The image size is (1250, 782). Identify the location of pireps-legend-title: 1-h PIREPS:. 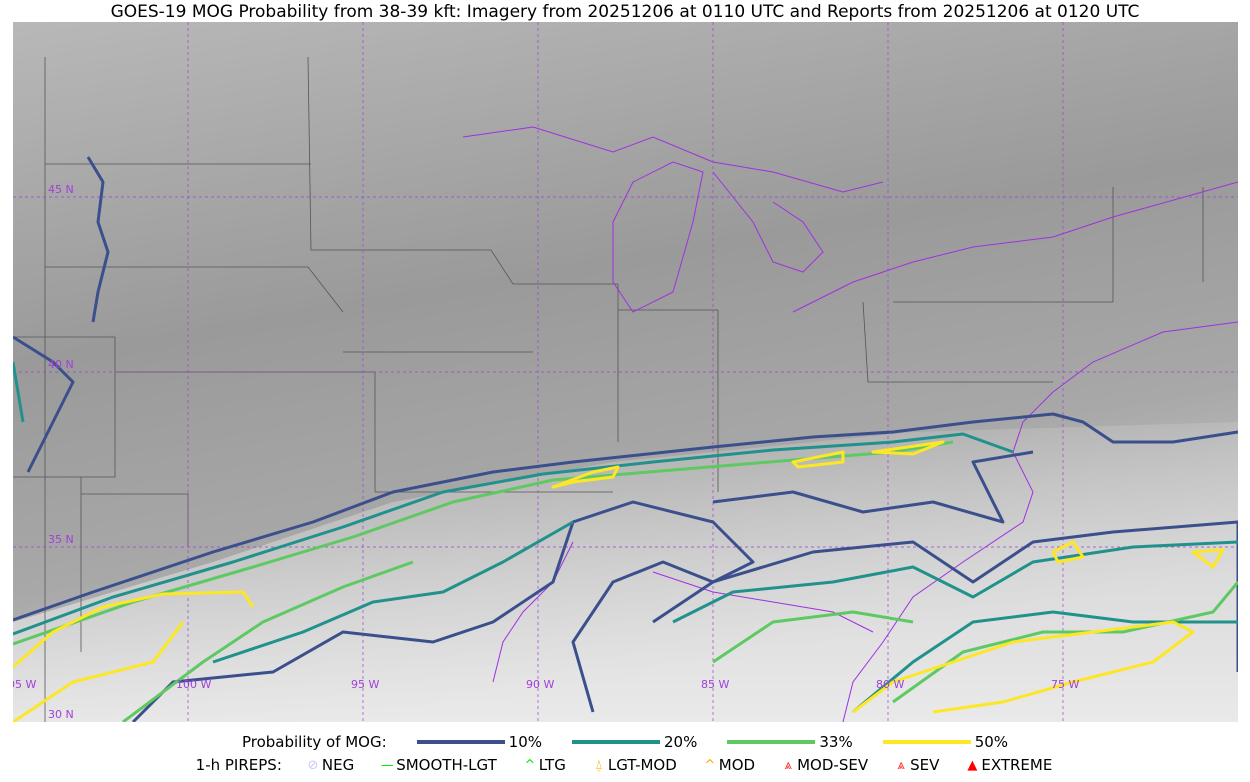
(238, 765).